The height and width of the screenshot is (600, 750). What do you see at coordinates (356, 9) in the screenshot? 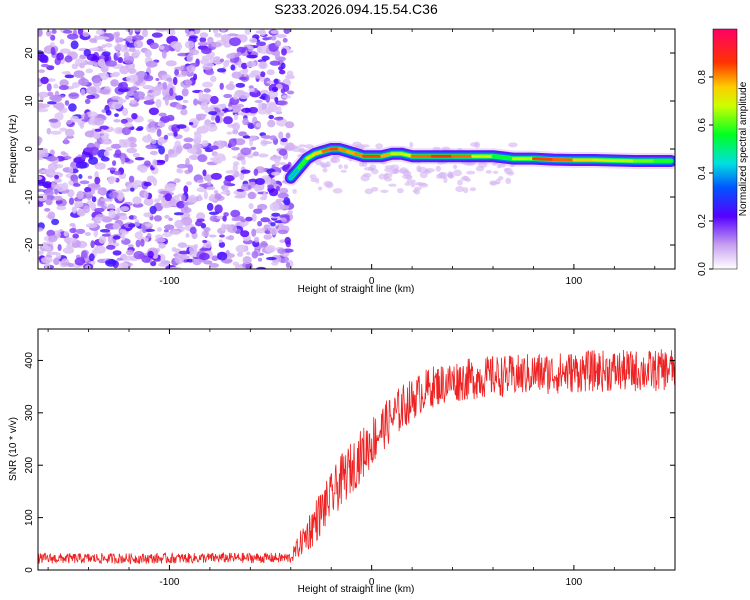
I see `figure-title: S233.2026.094.15.54.C36` at bounding box center [356, 9].